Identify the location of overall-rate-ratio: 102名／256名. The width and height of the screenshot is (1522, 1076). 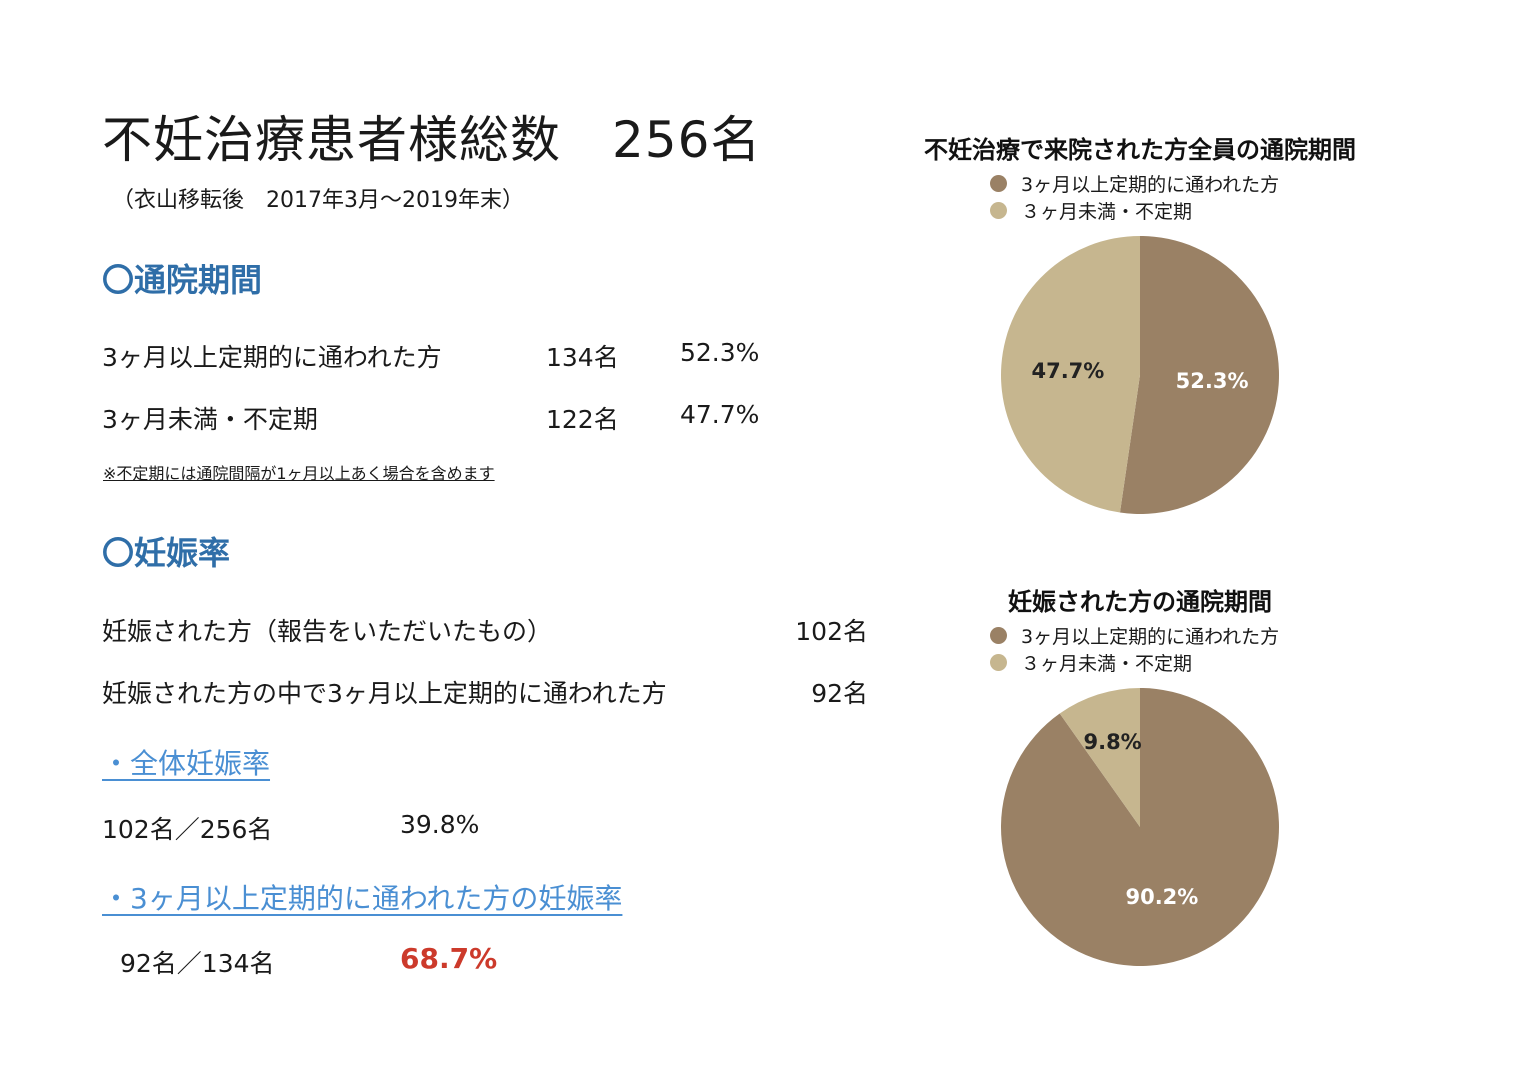
(187, 829).